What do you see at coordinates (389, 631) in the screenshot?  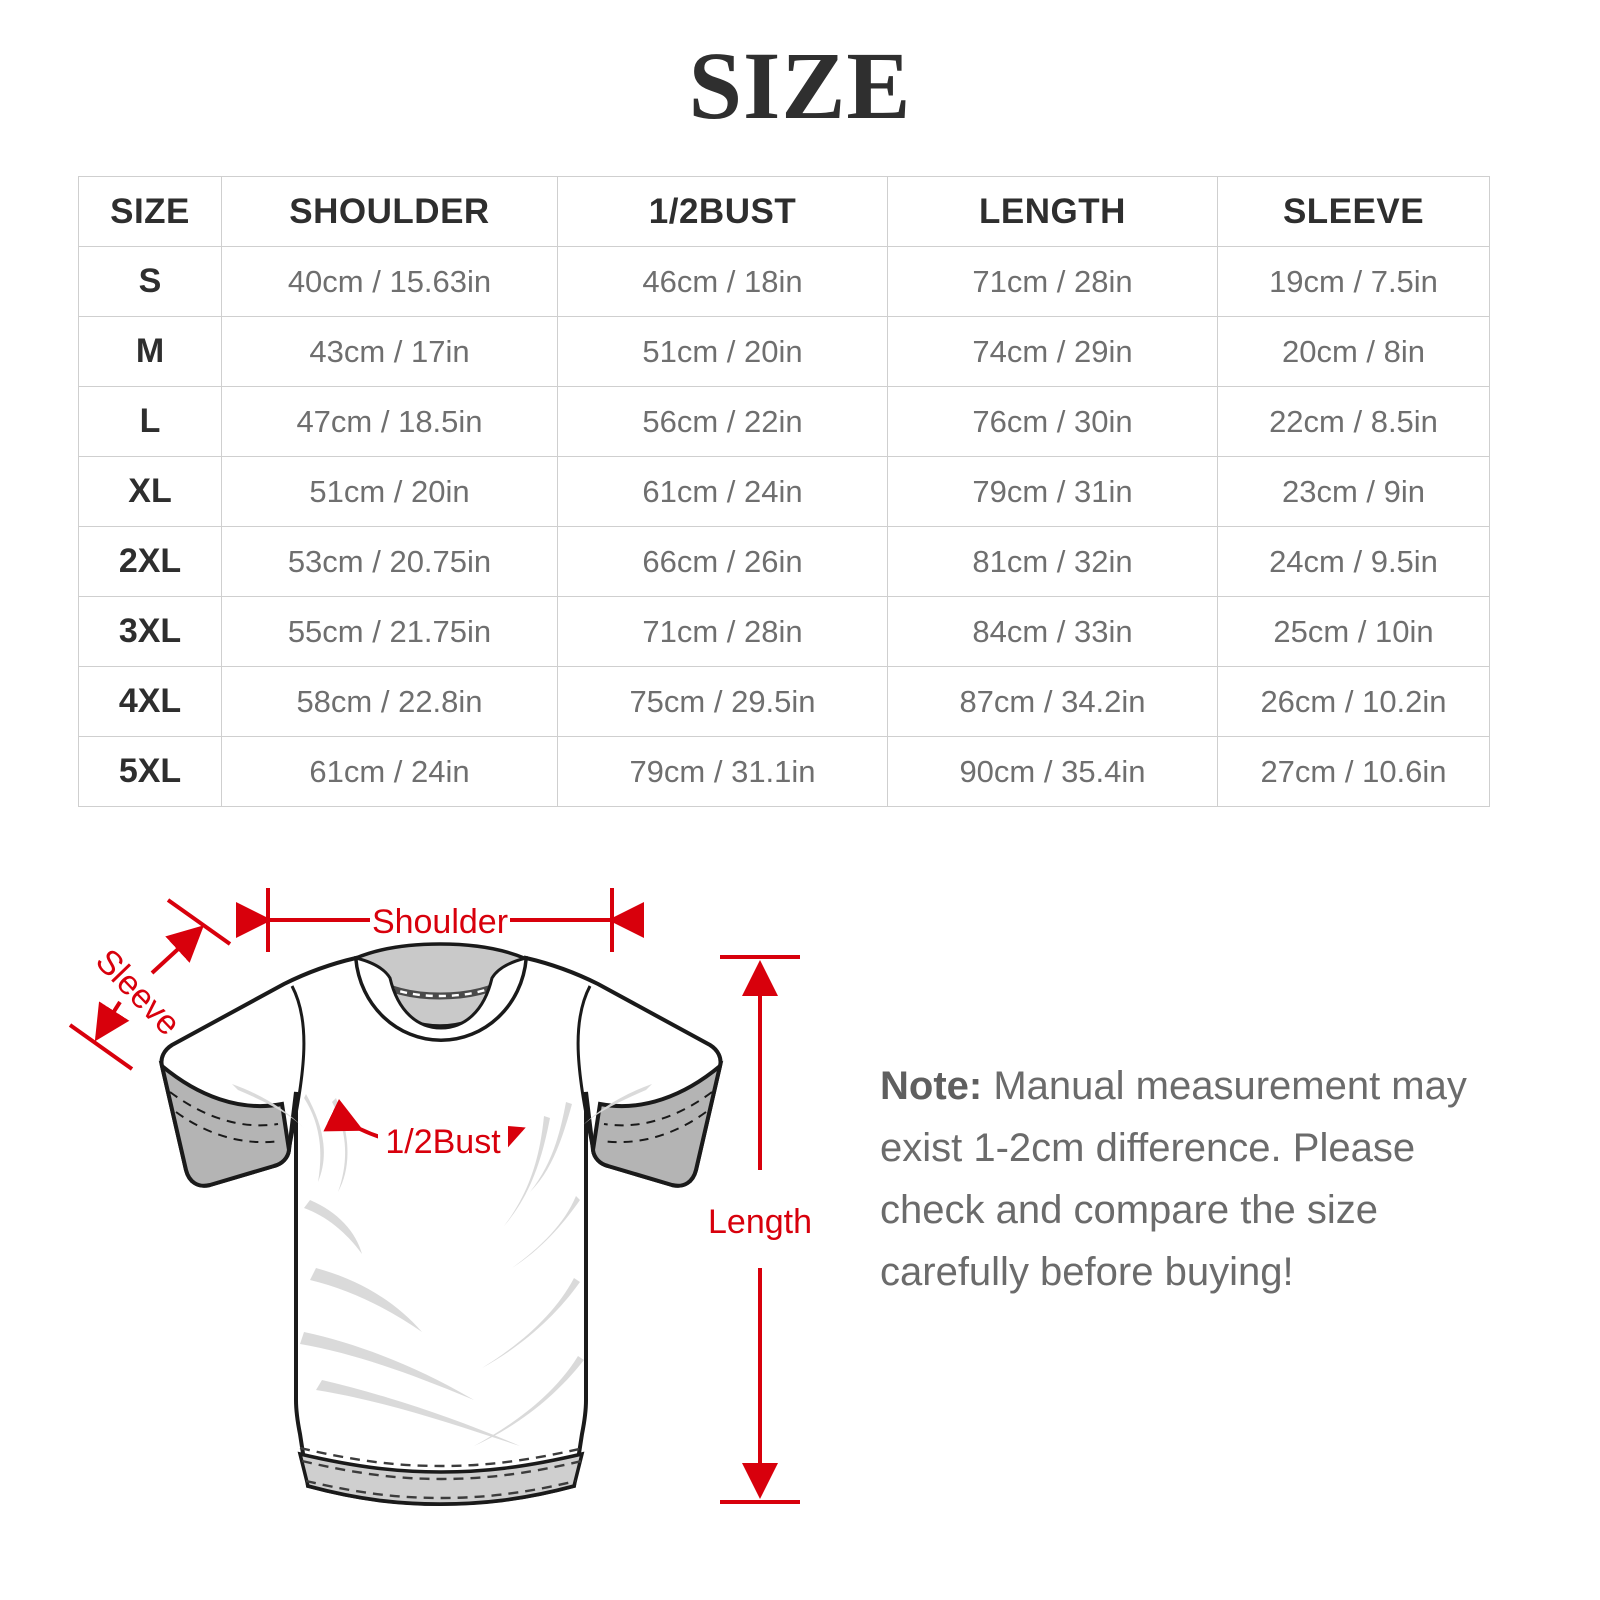 I see `cell-shoulder: 55cm / 21.75in` at bounding box center [389, 631].